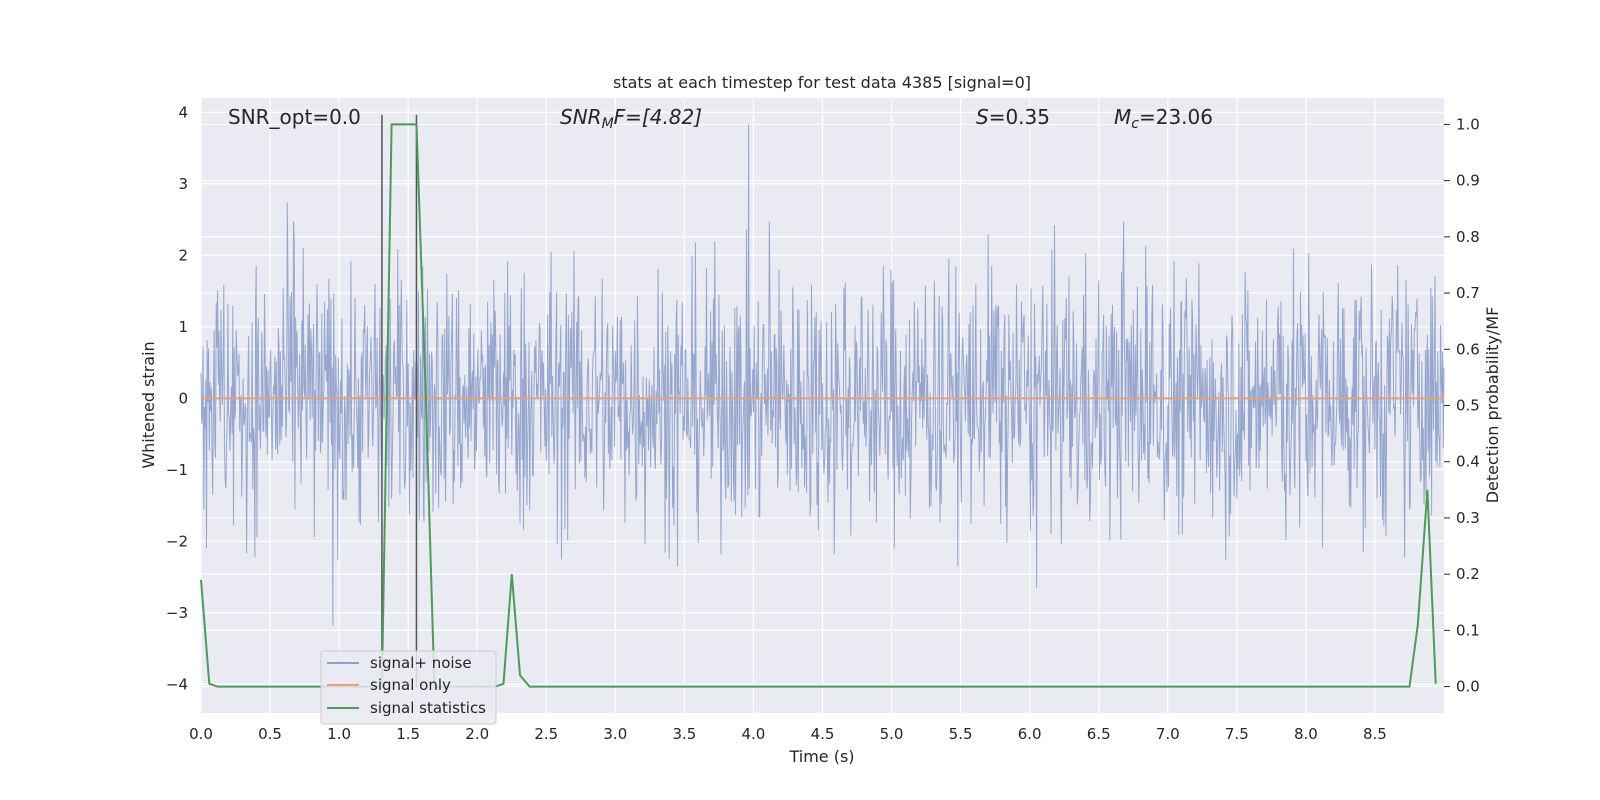  I want to click on x-tick-label: 6.0, so click(1030, 734).